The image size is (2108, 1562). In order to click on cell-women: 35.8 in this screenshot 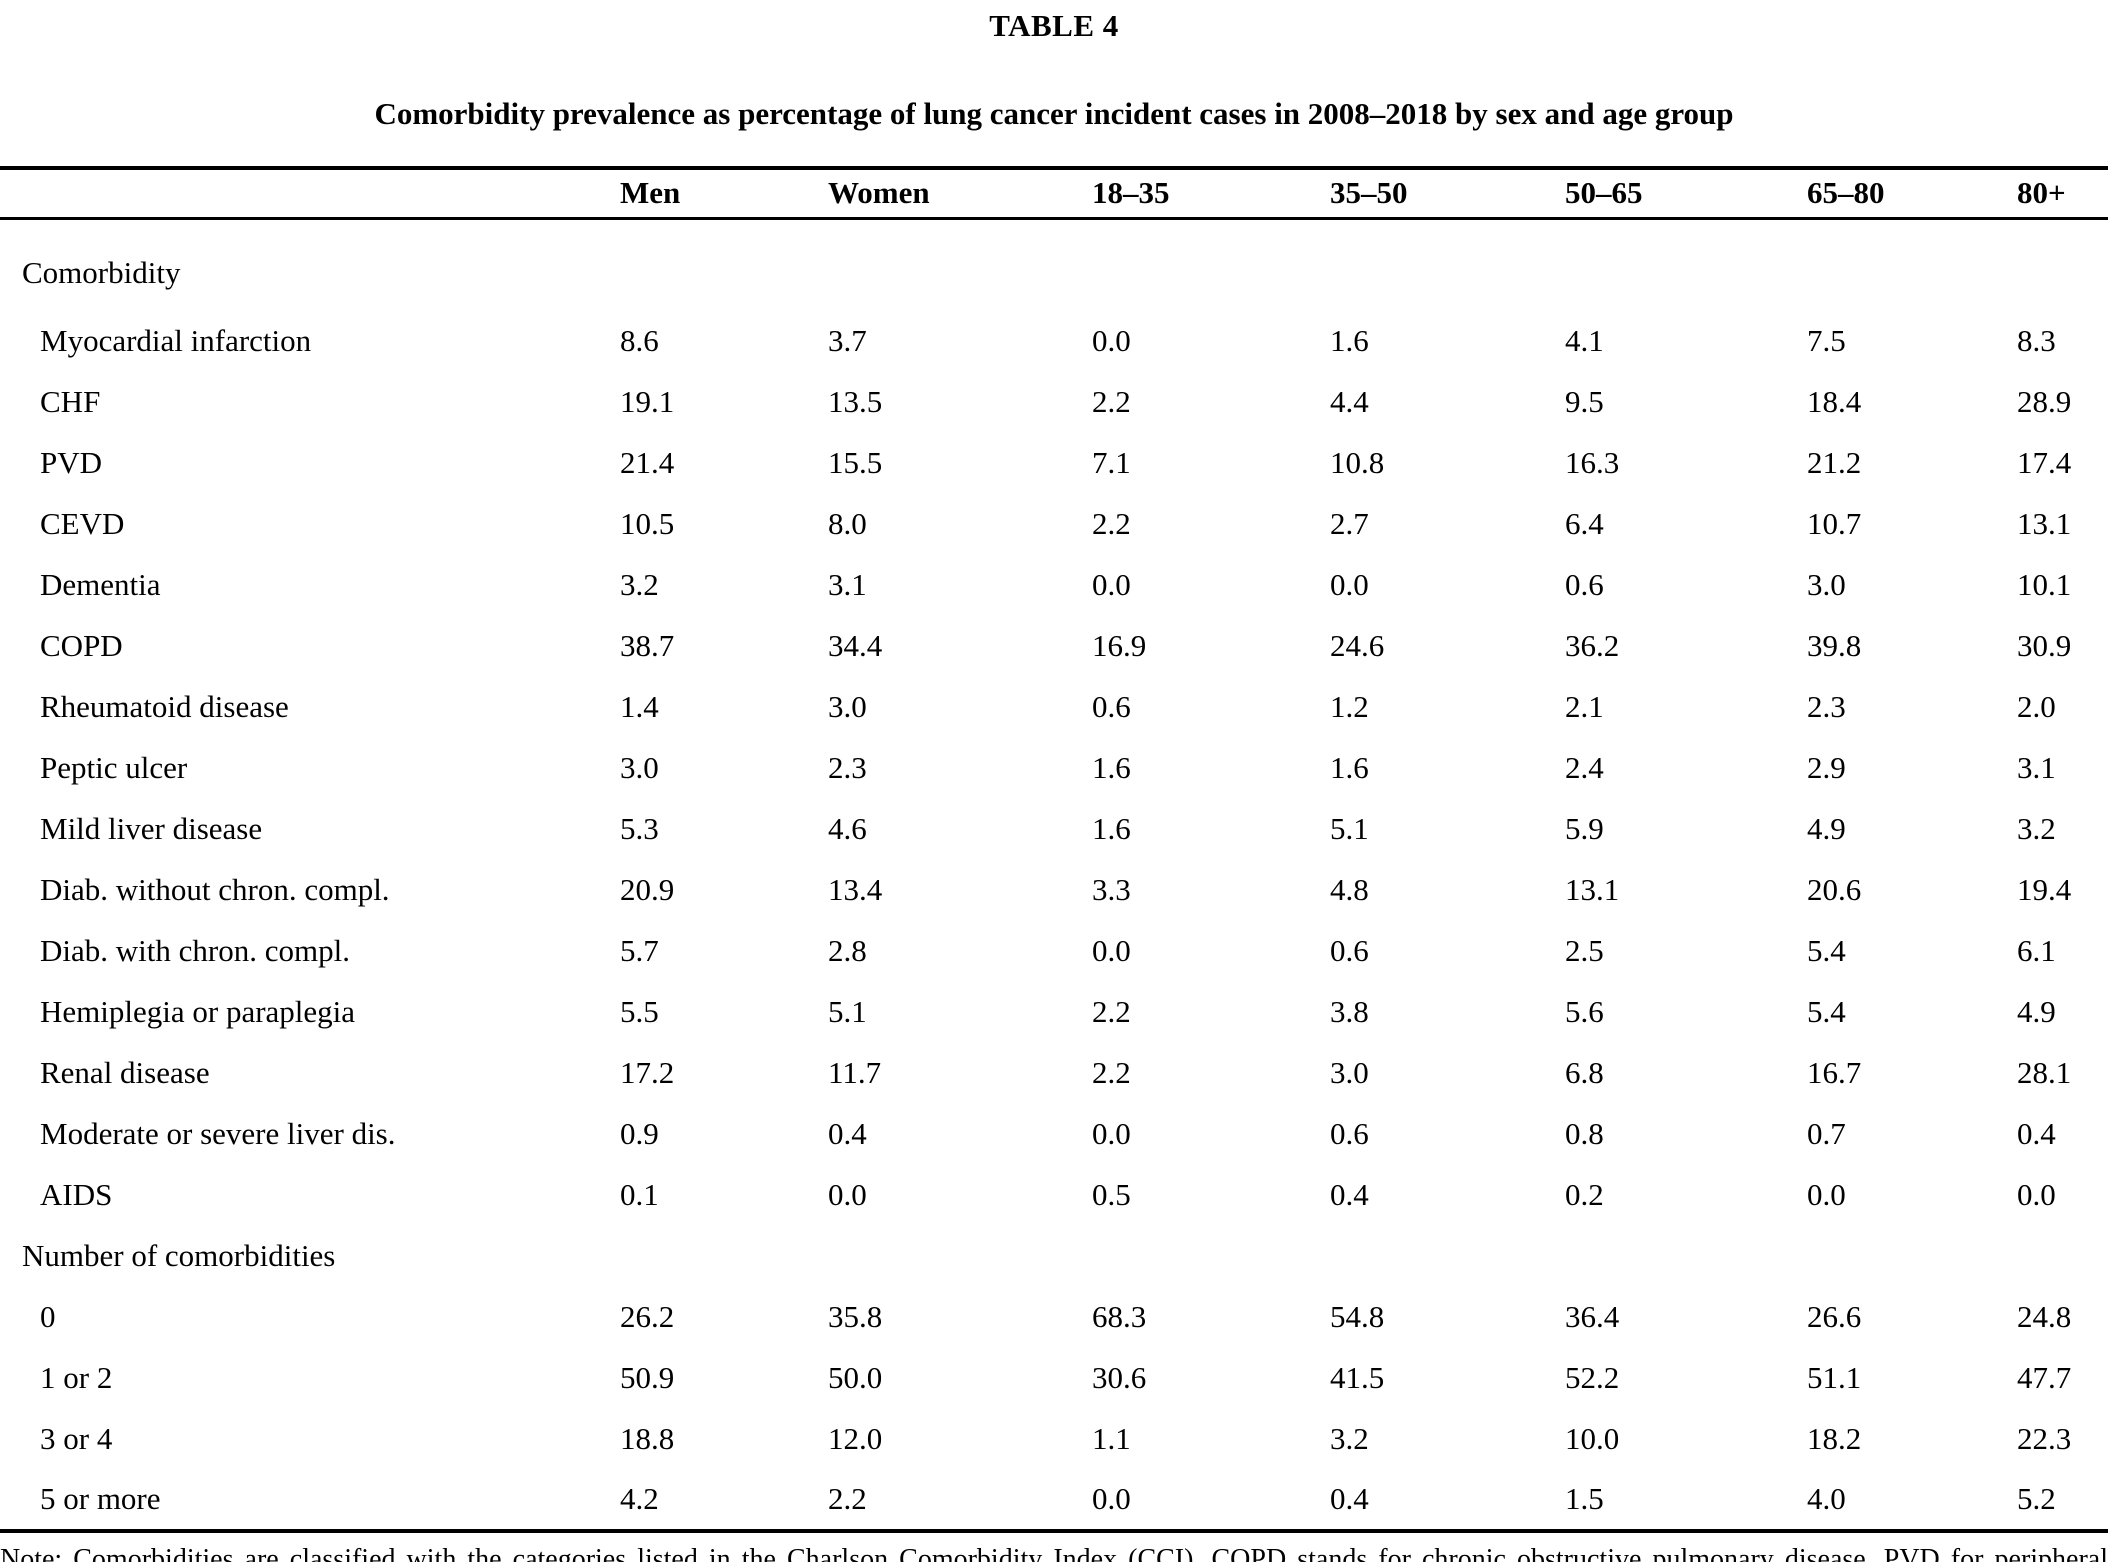, I will do `click(855, 1316)`.